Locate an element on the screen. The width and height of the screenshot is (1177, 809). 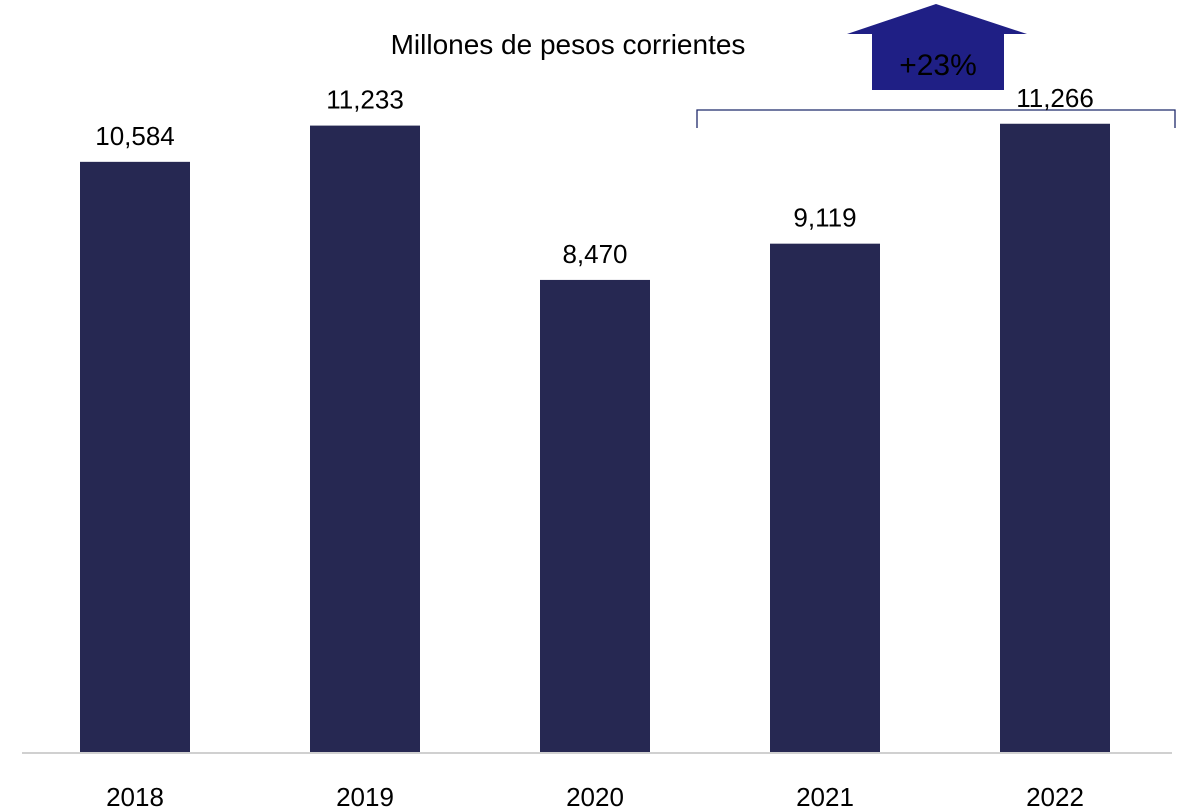
x-tick-label-2022: 2022 is located at coordinates (1055, 795).